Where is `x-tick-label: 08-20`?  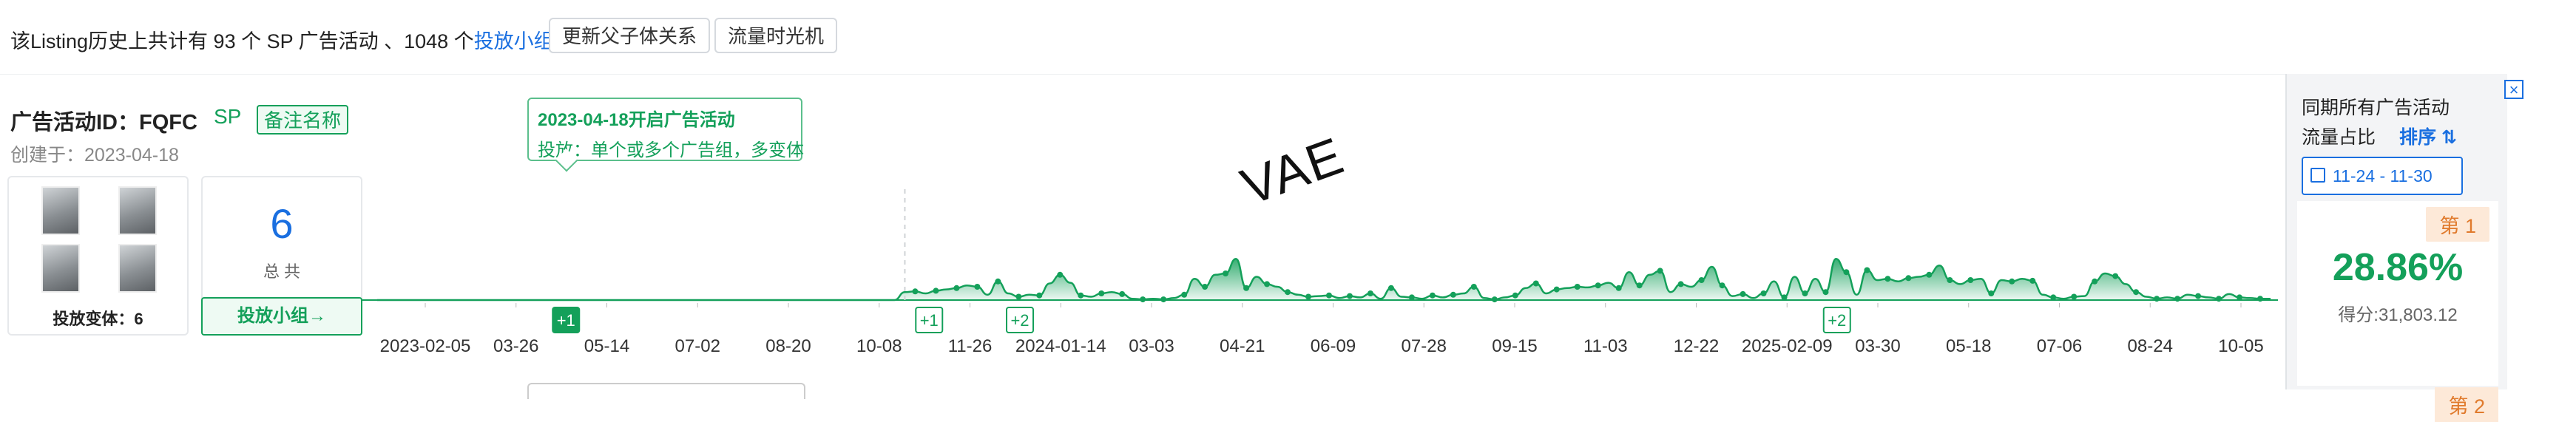
x-tick-label: 08-20 is located at coordinates (788, 346).